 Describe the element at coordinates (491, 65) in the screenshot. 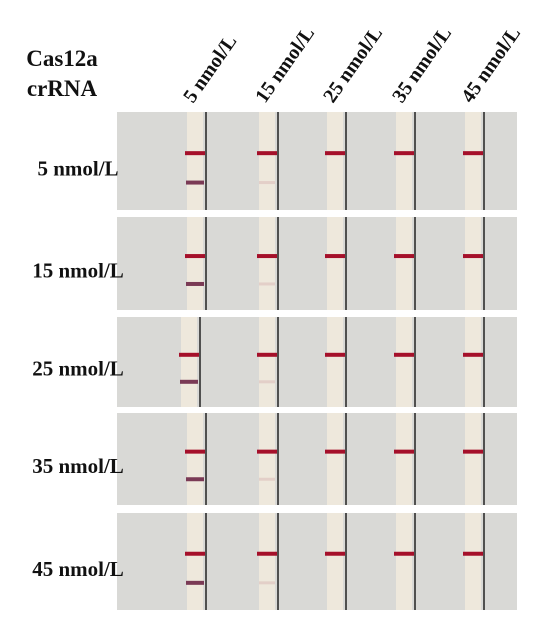

I see `column-label: 45 nmol/L` at that location.